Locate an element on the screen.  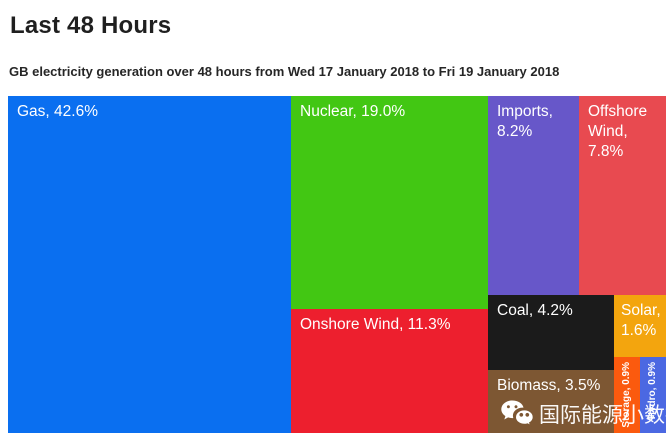
tile-hydro: Hydro, 0.9% is located at coordinates (653, 395).